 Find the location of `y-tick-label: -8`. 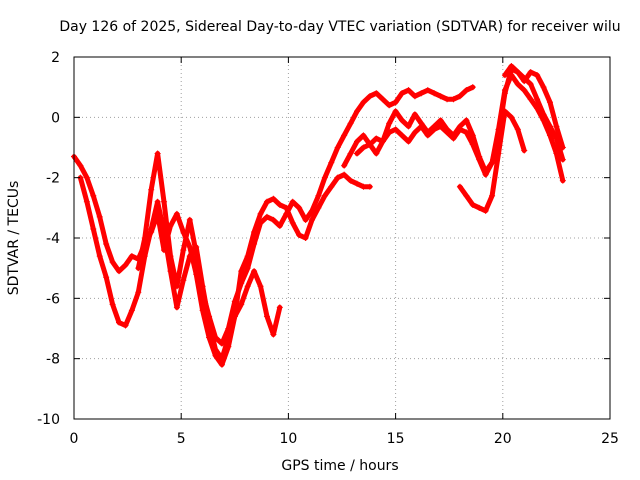

y-tick-label: -8 is located at coordinates (53, 360).